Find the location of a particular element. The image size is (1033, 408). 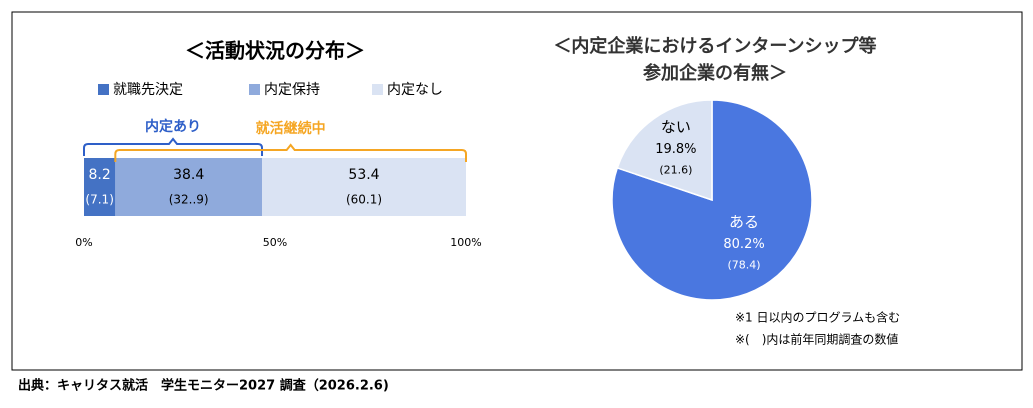

bar-title: ＜活動状況の分布＞ is located at coordinates (275, 51).